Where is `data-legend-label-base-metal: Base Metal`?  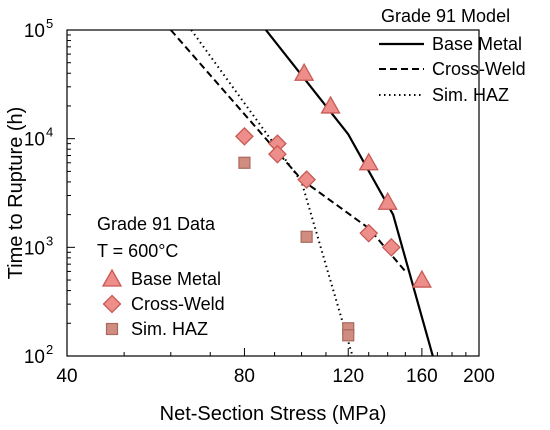
data-legend-label-base-metal: Base Metal is located at coordinates (176, 279).